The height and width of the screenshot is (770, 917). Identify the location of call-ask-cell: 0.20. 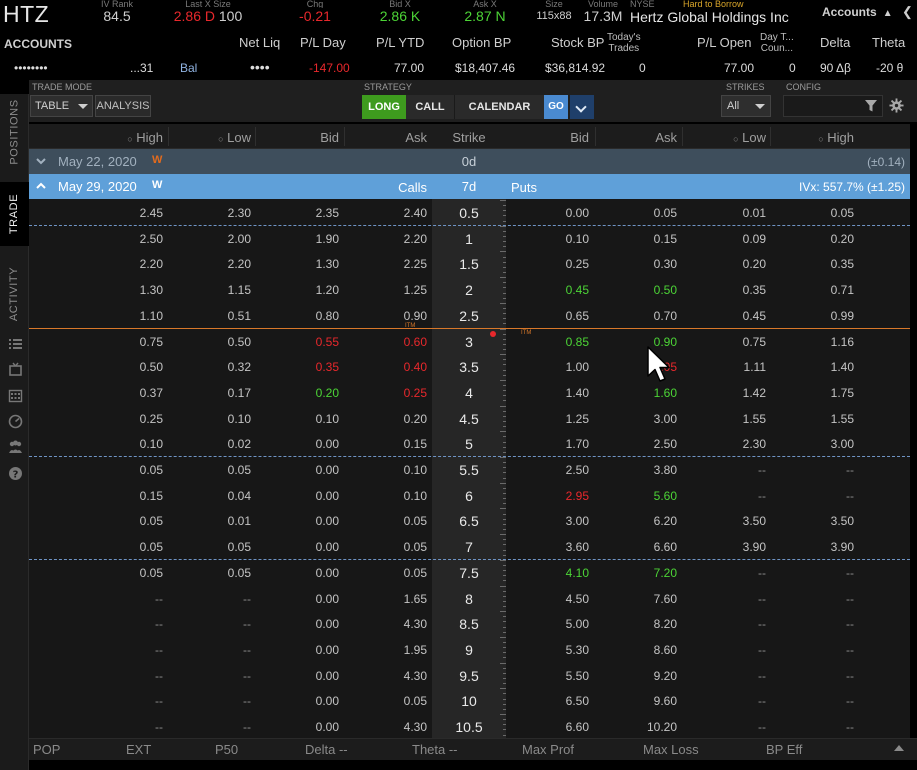
(415, 418).